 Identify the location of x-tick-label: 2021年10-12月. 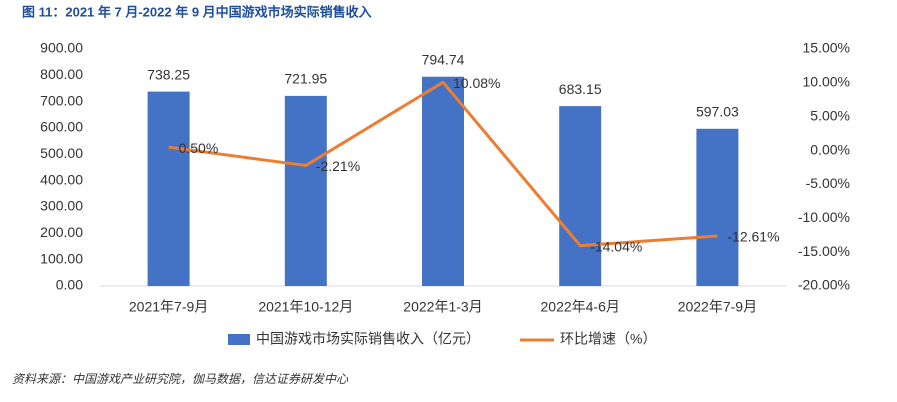
(305, 307).